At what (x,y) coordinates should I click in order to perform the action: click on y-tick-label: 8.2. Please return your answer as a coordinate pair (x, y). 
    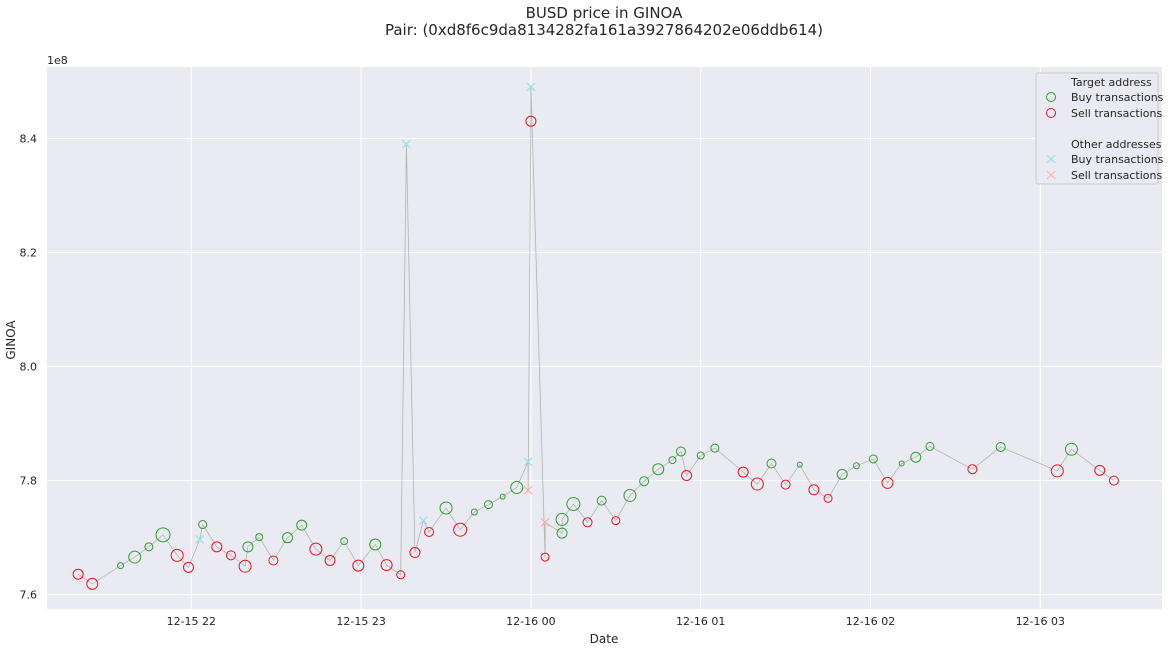
    Looking at the image, I should click on (29, 252).